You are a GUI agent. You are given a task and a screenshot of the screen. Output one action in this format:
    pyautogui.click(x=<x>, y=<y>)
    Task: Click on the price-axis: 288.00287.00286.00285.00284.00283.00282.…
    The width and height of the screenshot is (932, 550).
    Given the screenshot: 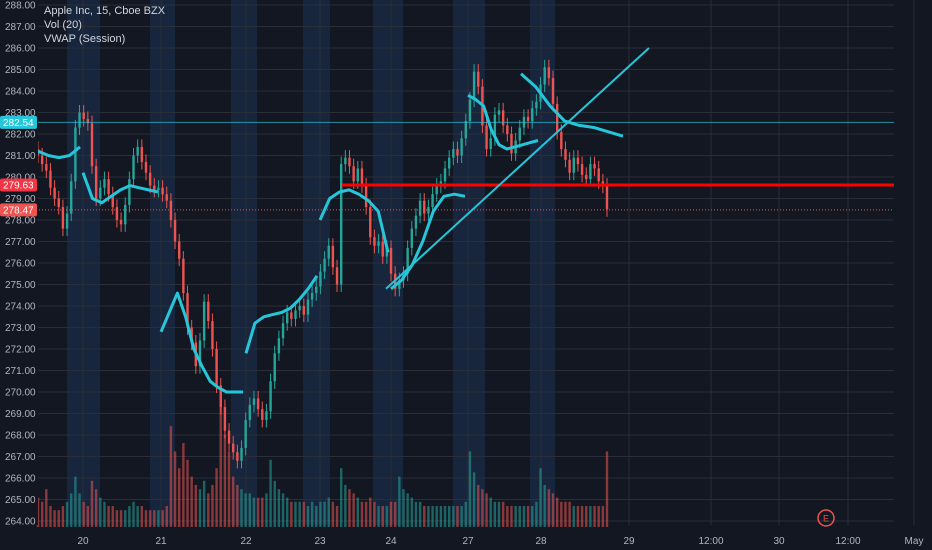 What is the action you would take?
    pyautogui.click(x=19, y=264)
    